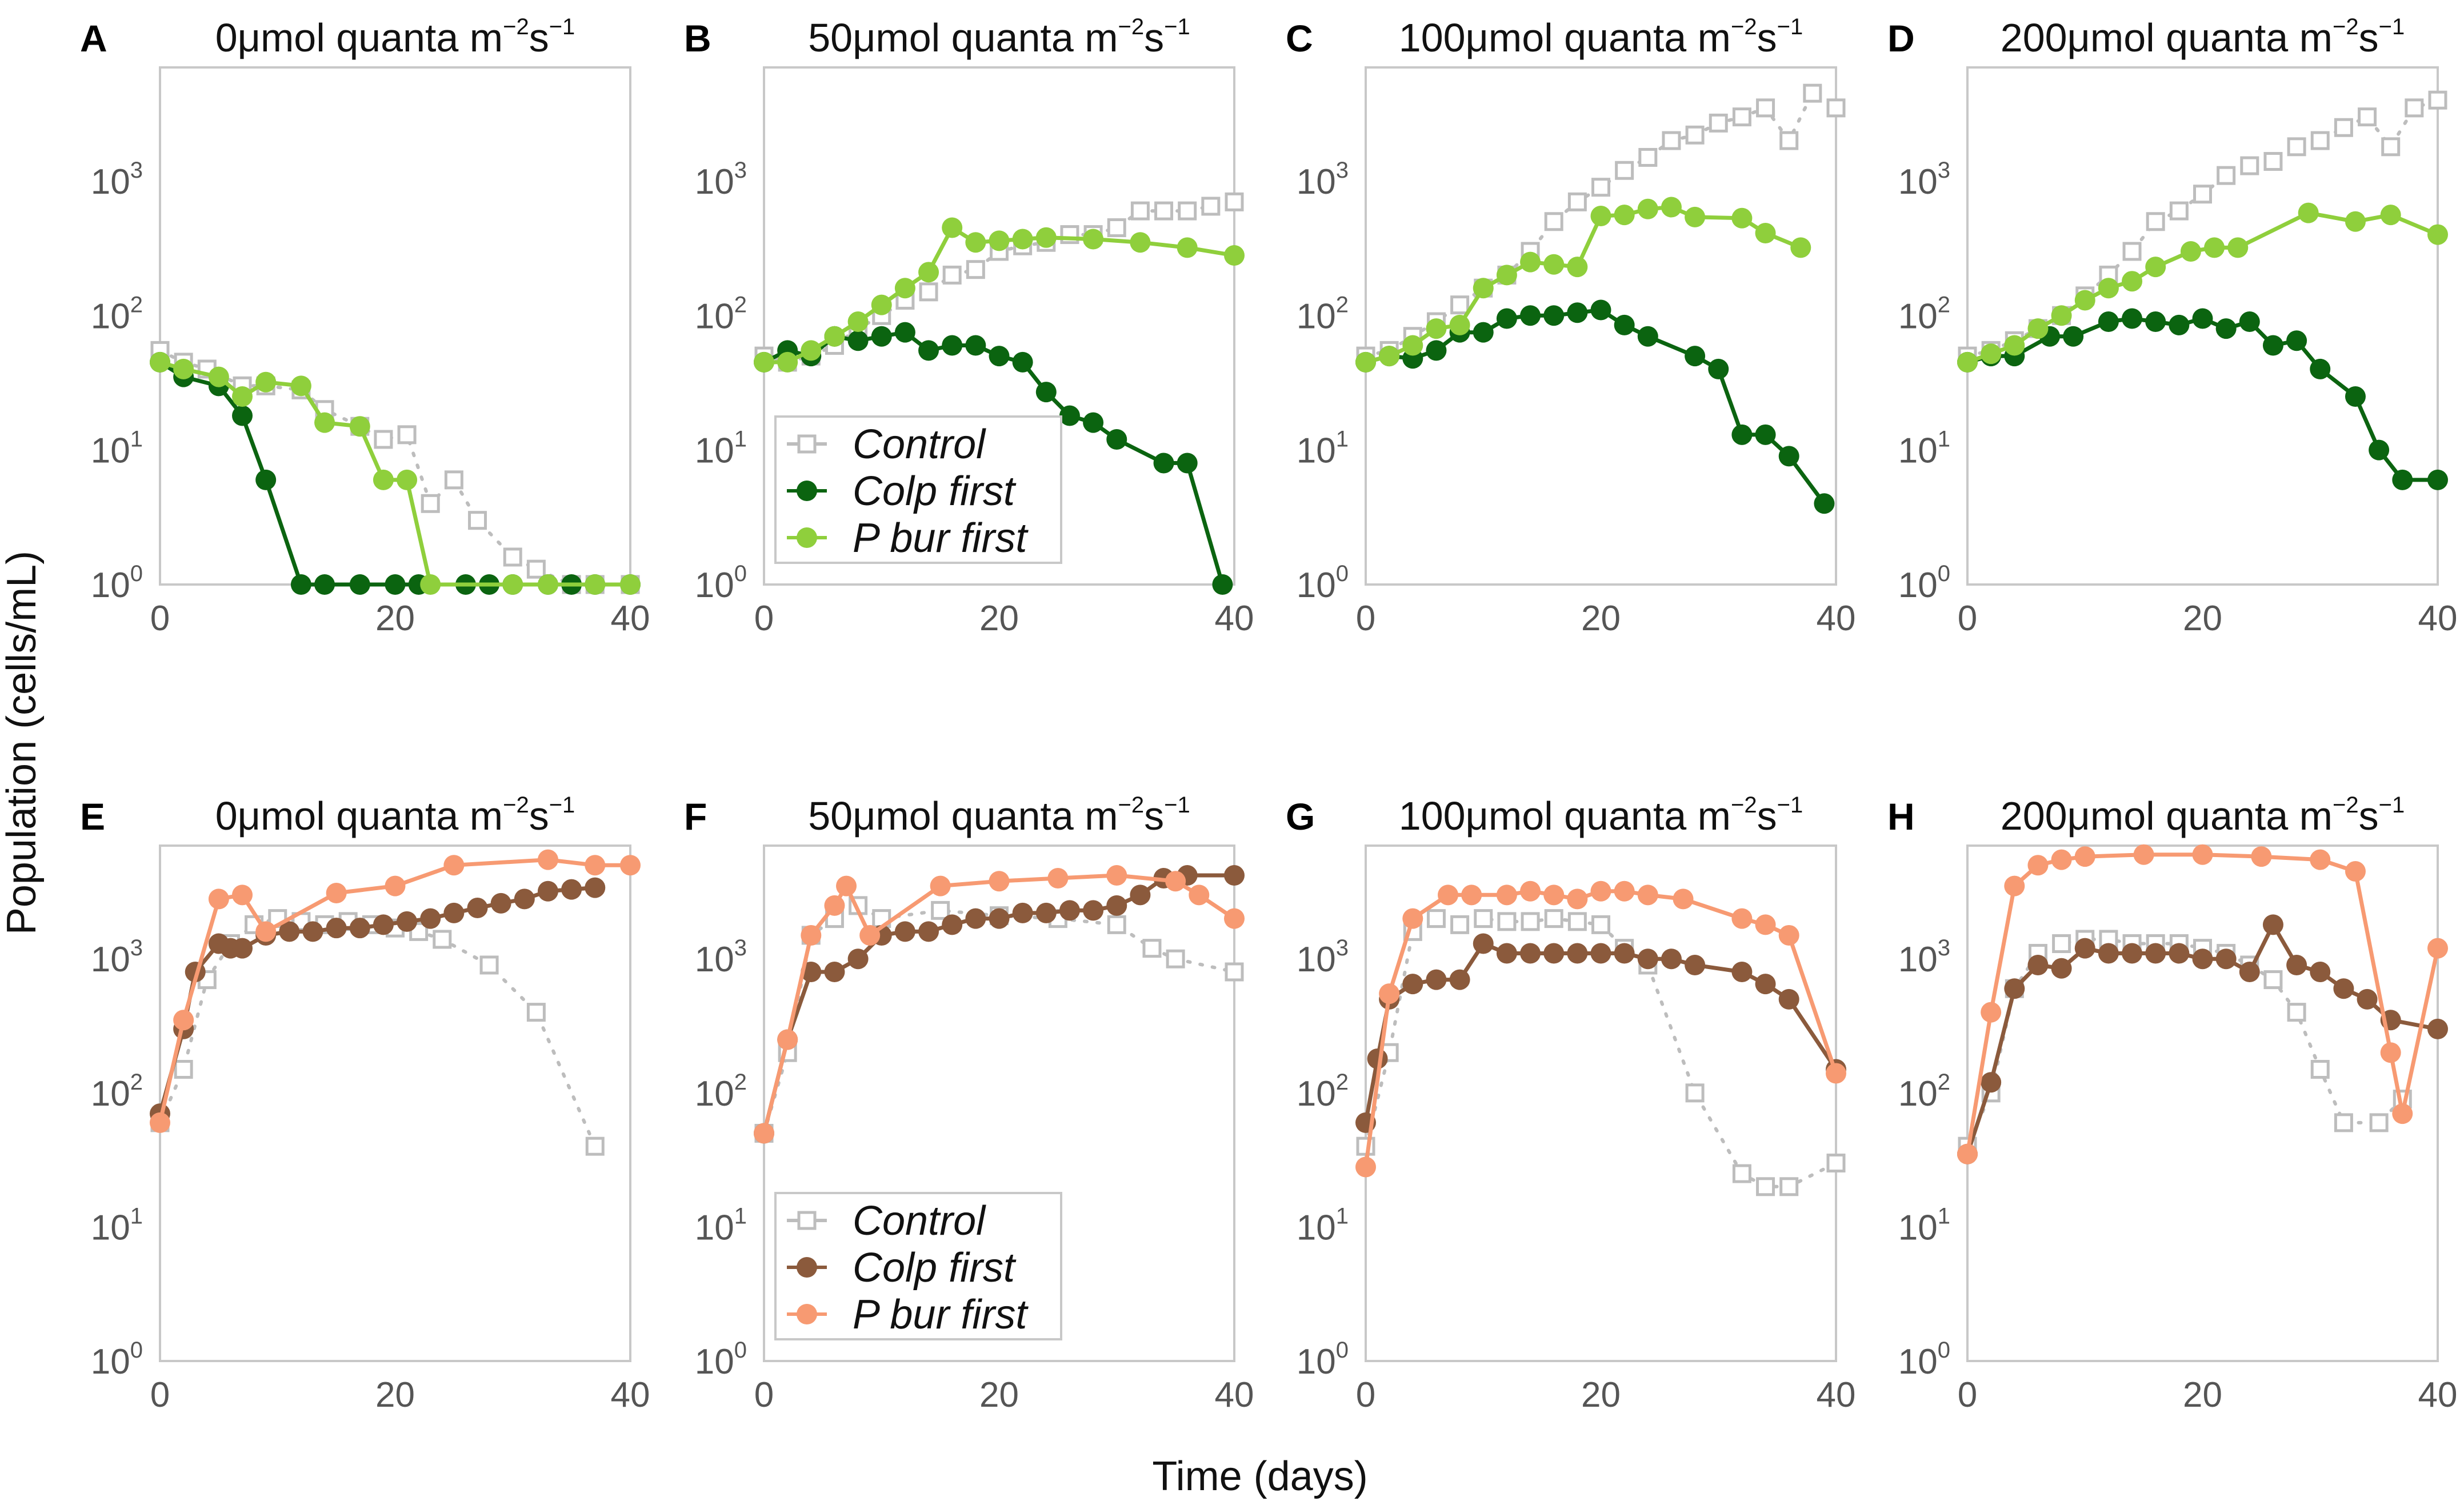 Image resolution: width=2464 pixels, height=1509 pixels. What do you see at coordinates (1177, 805) in the screenshot?
I see `title-sup2: −1` at bounding box center [1177, 805].